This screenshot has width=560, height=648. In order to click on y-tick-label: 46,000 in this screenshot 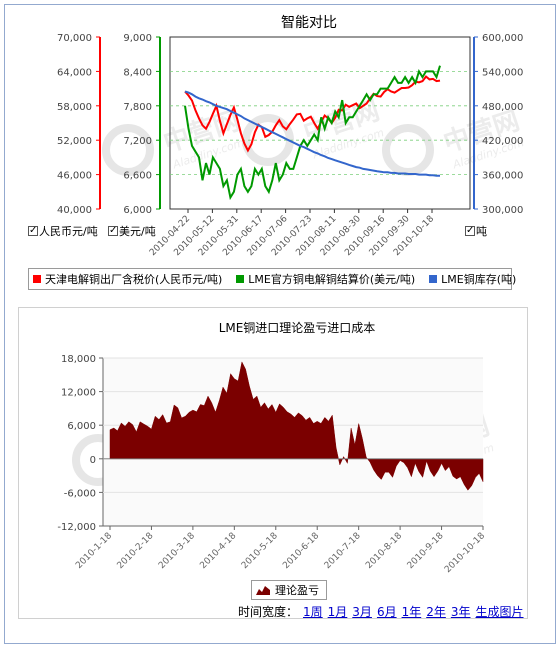, I will do `click(74, 176)`.